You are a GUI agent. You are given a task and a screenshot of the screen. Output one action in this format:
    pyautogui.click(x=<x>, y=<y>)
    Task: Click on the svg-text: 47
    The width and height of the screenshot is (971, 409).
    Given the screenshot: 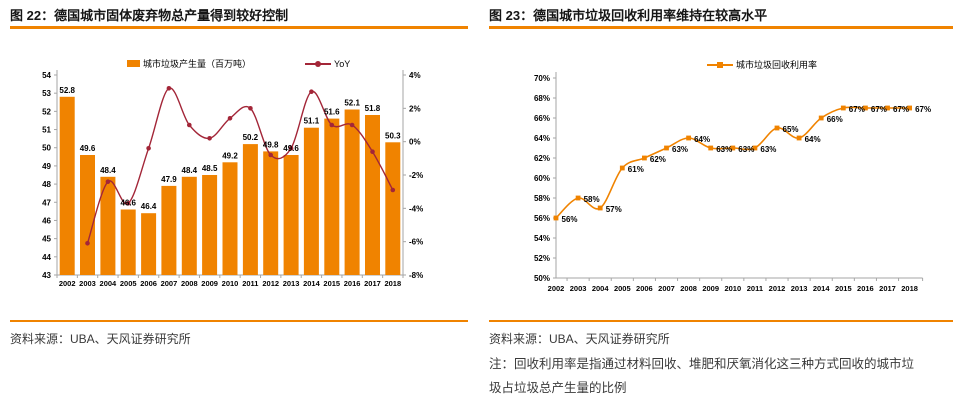 What is the action you would take?
    pyautogui.click(x=46, y=202)
    